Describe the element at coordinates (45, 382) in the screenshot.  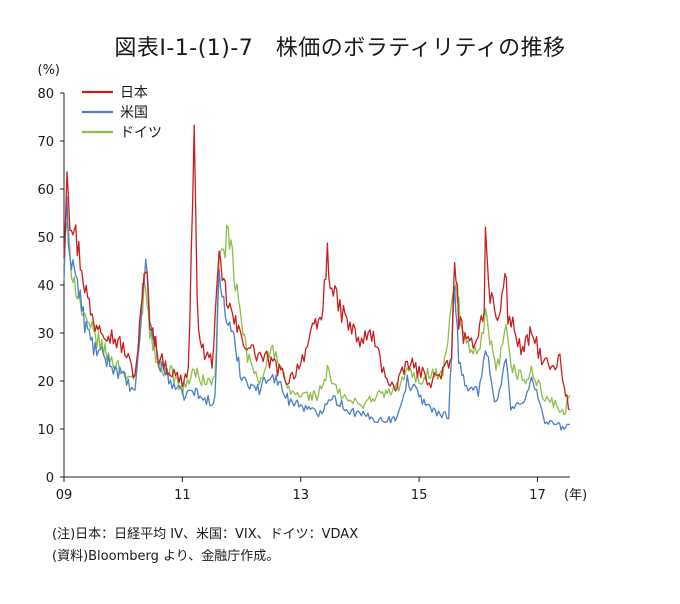
I see `y-tick-label: 20` at that location.